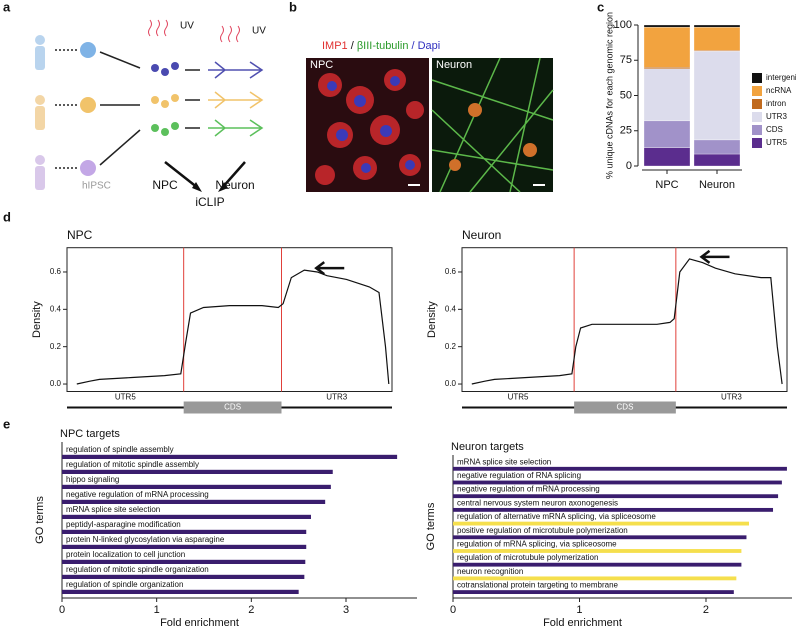  I want to click on stage-label: Neuron, so click(234, 185).